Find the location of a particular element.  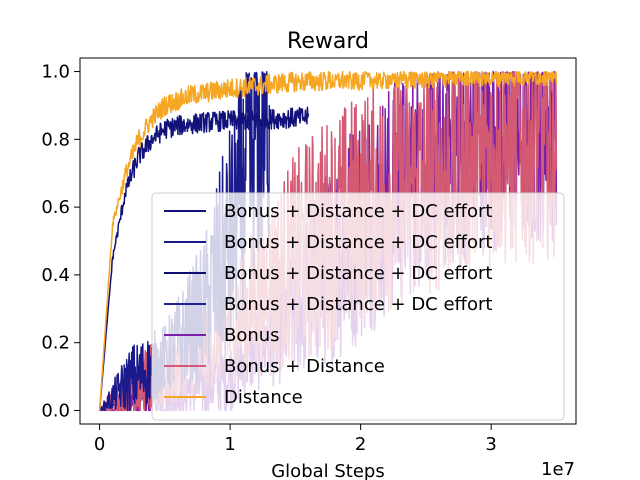

y-tick-label: 0.6 is located at coordinates (55, 207).